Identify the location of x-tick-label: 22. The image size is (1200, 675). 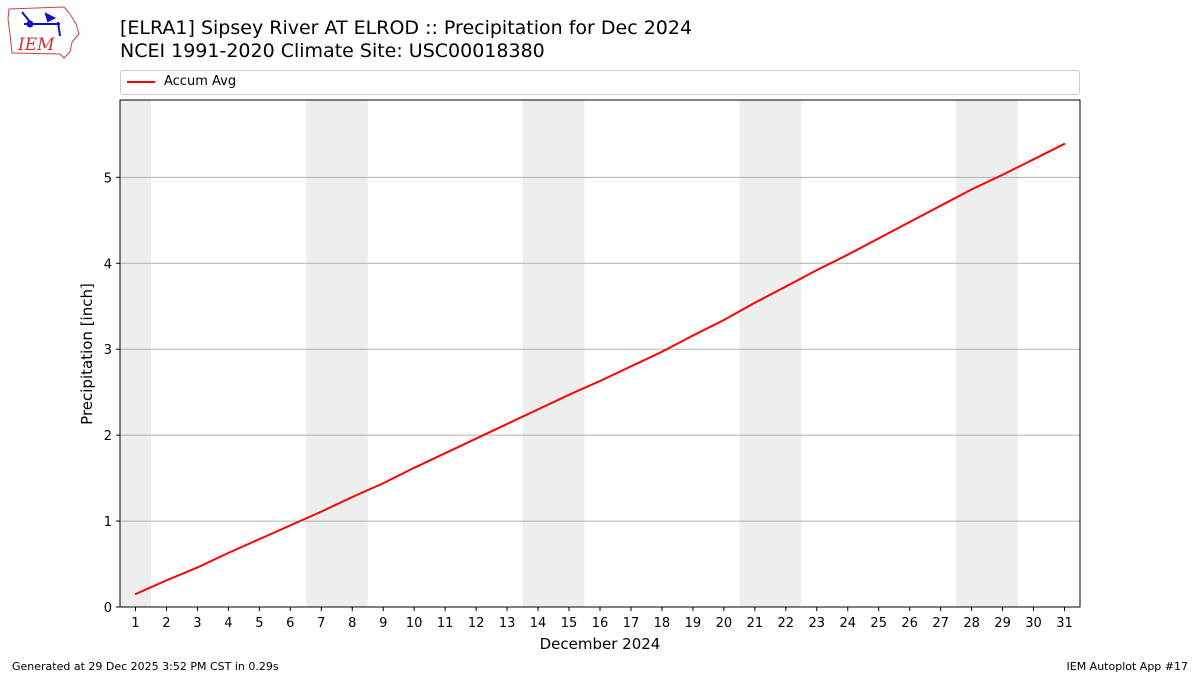
(786, 623).